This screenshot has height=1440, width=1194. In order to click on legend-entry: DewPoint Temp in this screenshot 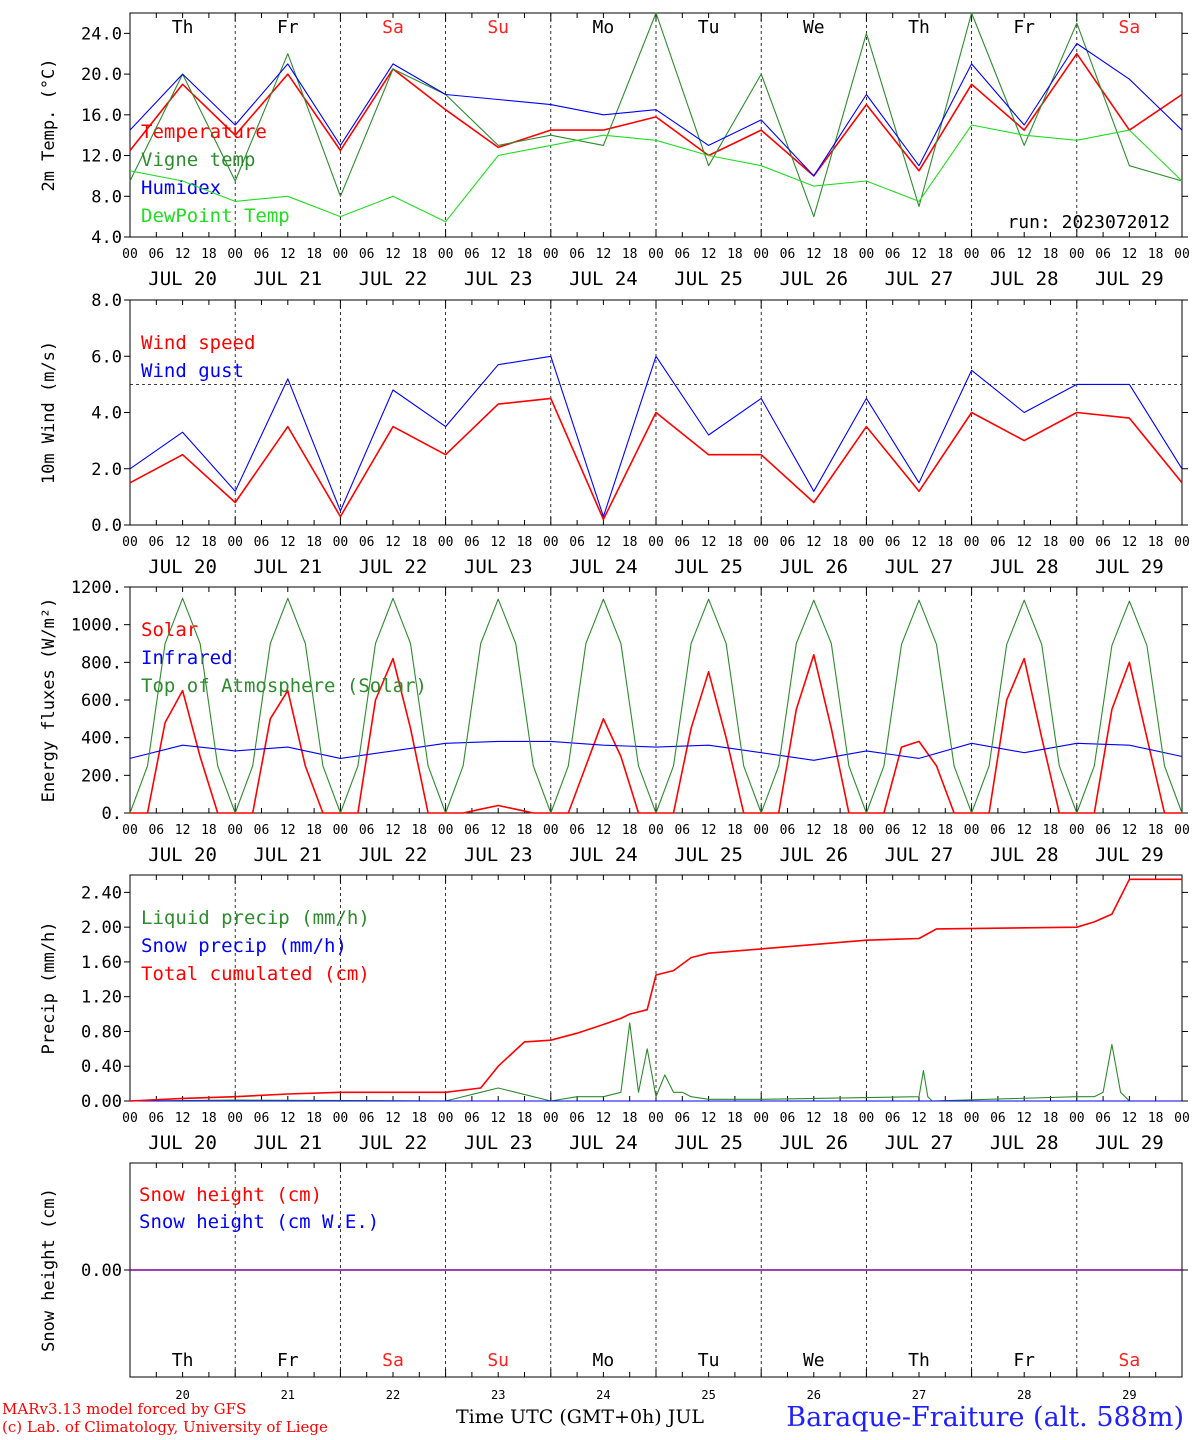, I will do `click(215, 216)`.